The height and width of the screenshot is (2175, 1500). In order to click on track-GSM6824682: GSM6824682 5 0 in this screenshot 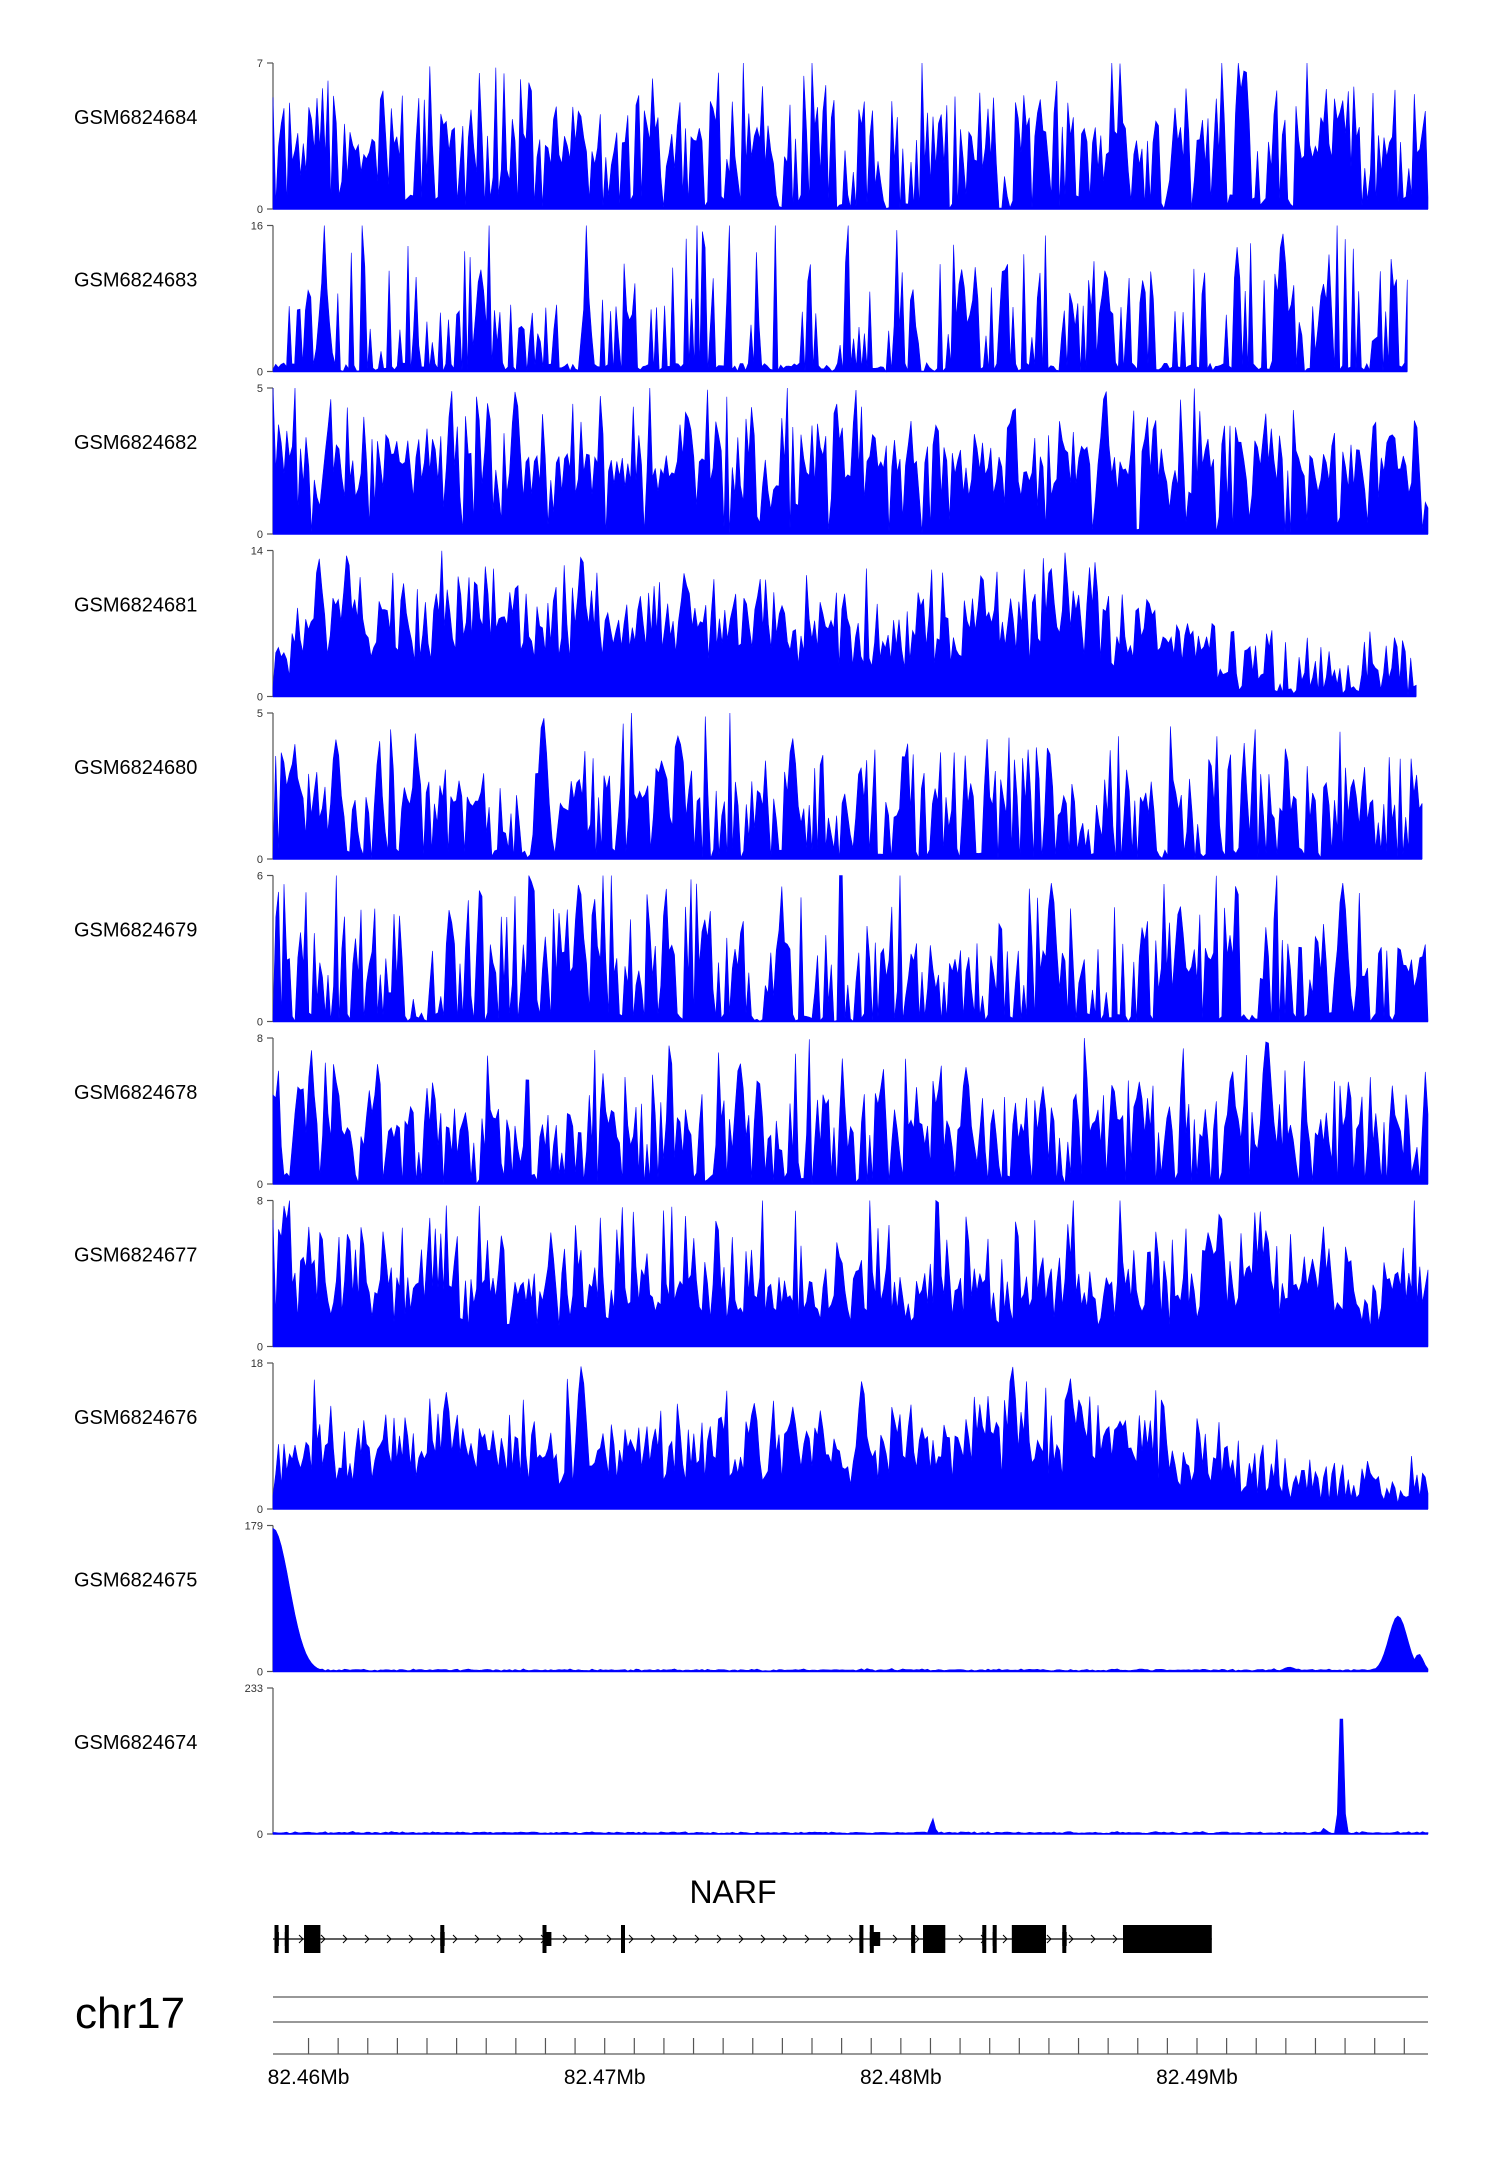, I will do `click(751, 462)`.